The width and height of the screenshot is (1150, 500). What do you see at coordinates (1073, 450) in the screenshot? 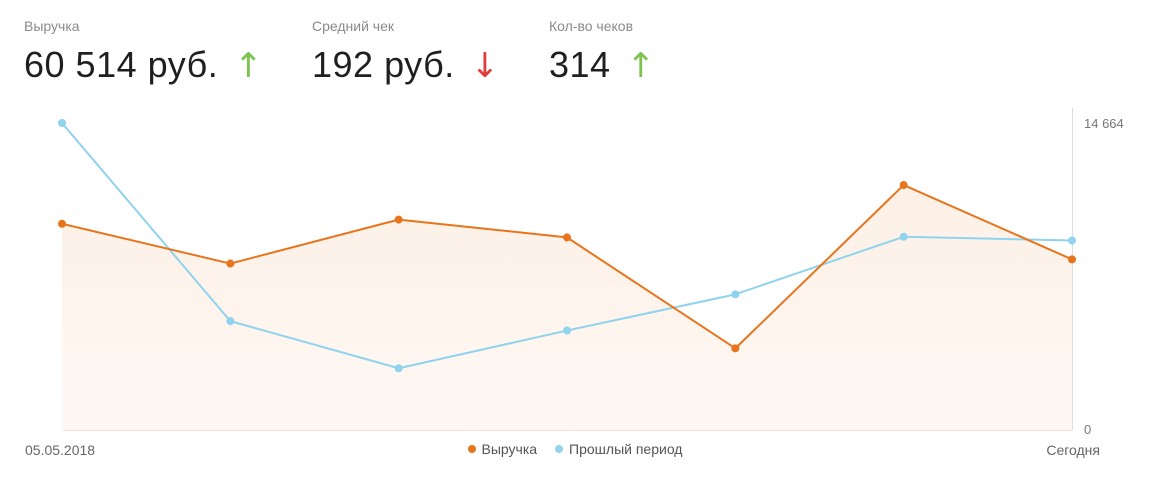
I see `x-tick-label-6: Сегодня` at bounding box center [1073, 450].